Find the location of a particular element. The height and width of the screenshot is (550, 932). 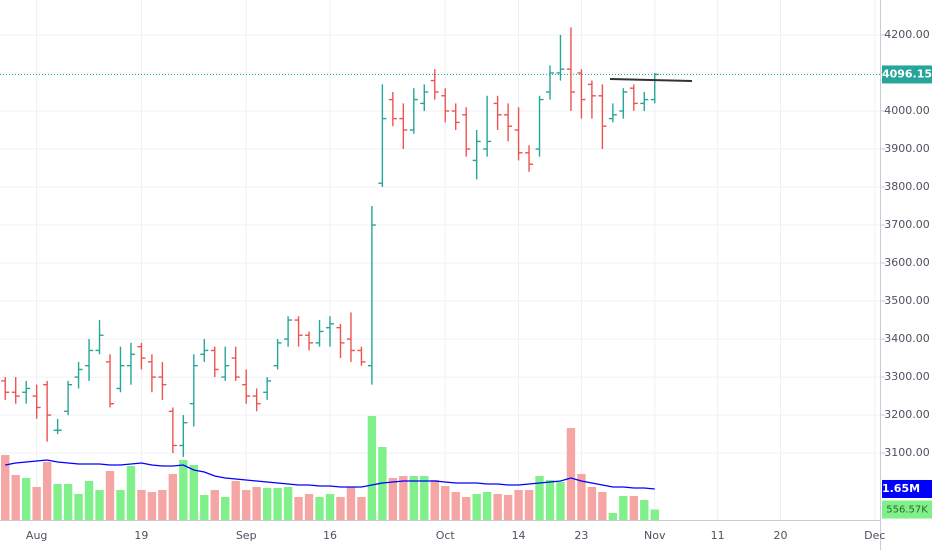

x-tick-label: 14 is located at coordinates (519, 535).